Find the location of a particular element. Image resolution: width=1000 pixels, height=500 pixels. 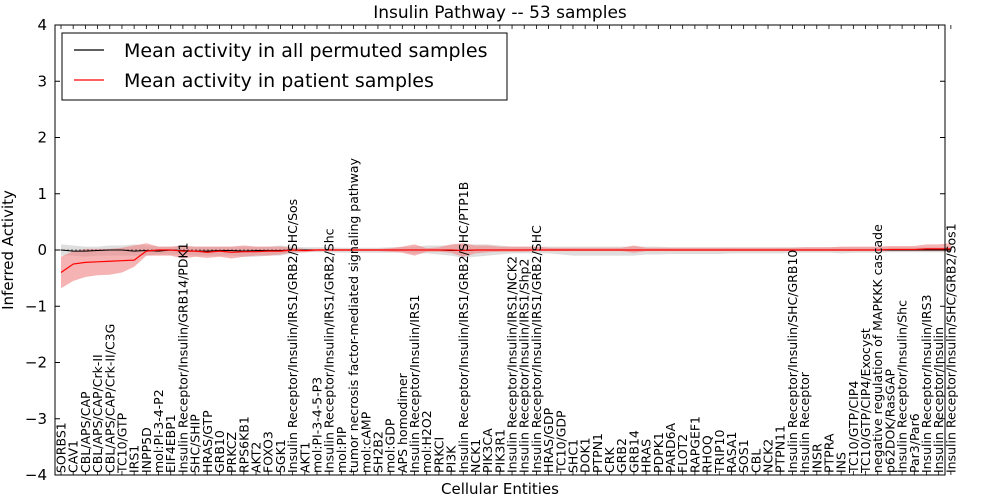

category-label: p62DOK/RasGAP is located at coordinates (889, 420).